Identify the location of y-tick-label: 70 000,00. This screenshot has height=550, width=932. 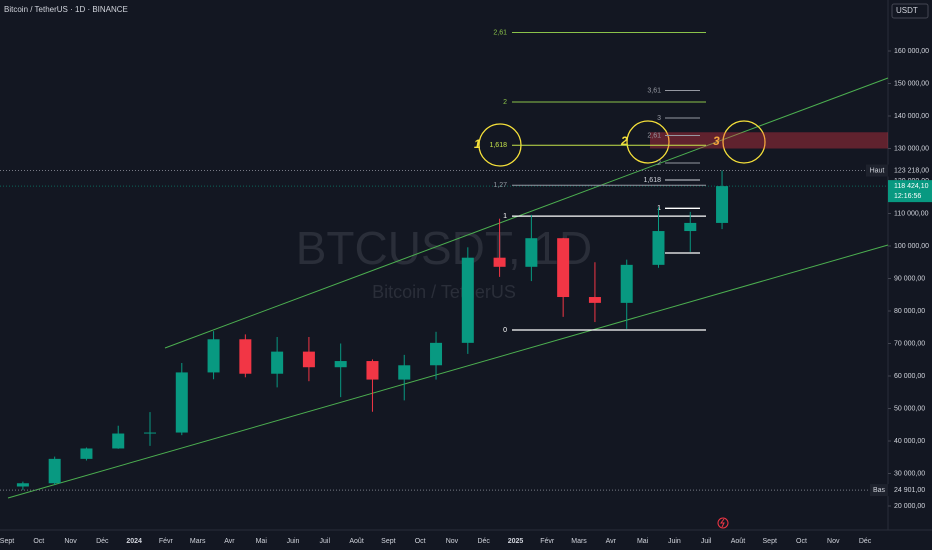
(909, 343).